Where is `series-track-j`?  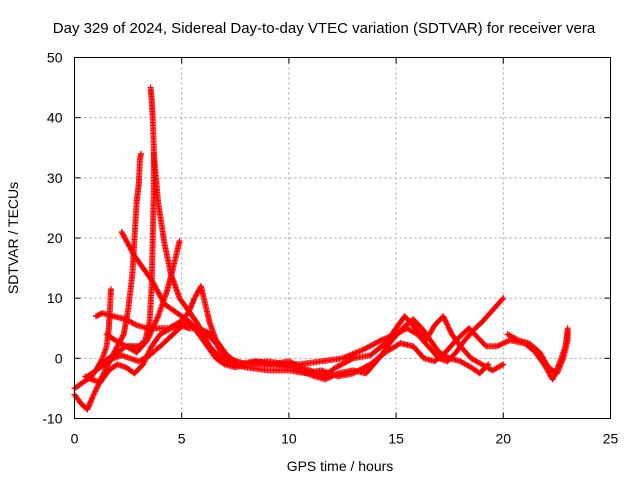
series-track-j is located at coordinates (537, 351).